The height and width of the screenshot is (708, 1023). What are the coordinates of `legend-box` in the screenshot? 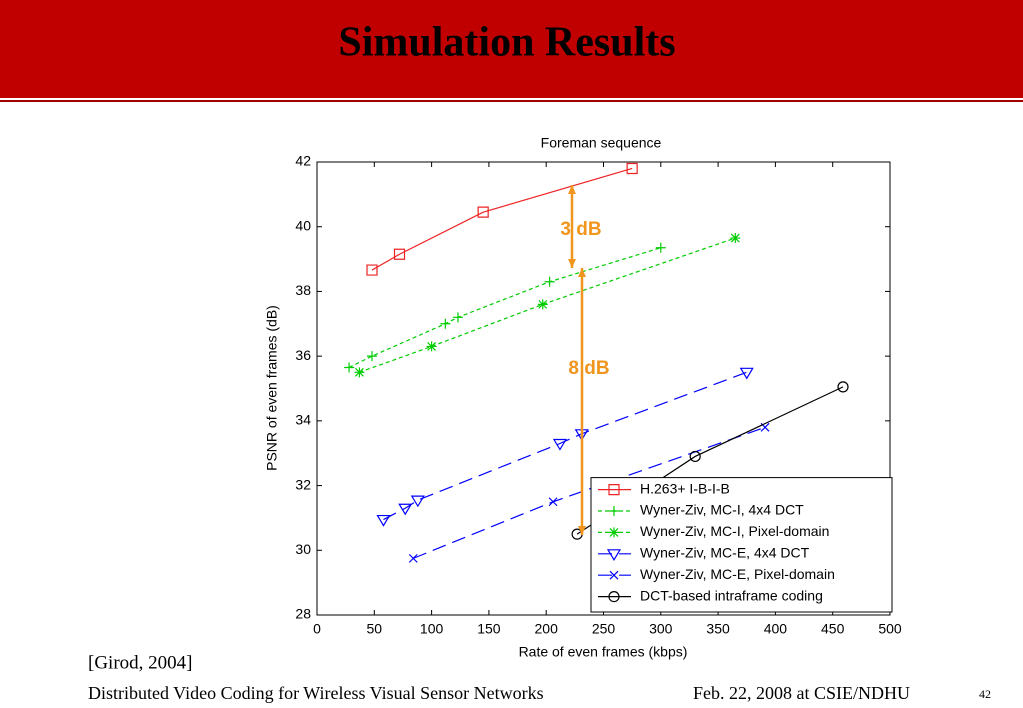 It's located at (741, 545).